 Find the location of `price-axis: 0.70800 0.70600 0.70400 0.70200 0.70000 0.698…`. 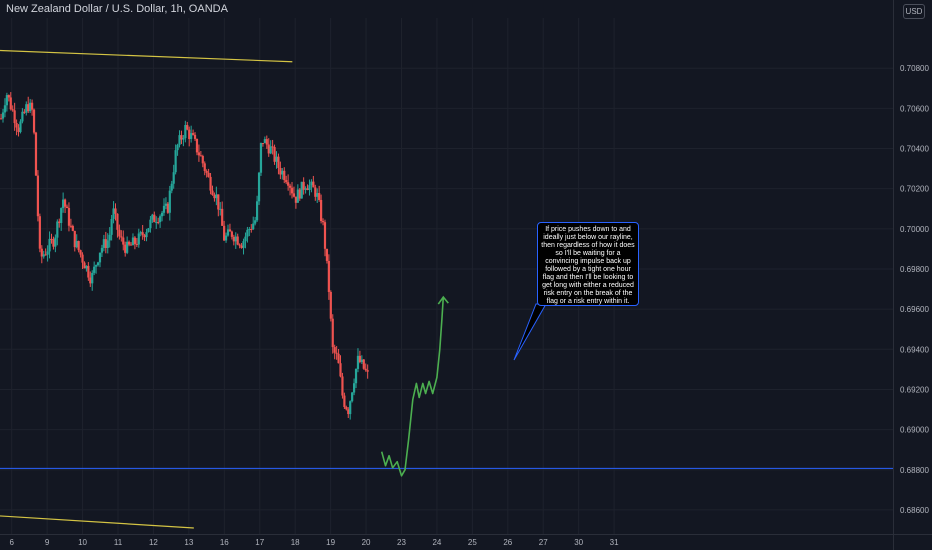

price-axis: 0.70800 0.70600 0.70400 0.70200 0.70000 0.698… is located at coordinates (914, 289).